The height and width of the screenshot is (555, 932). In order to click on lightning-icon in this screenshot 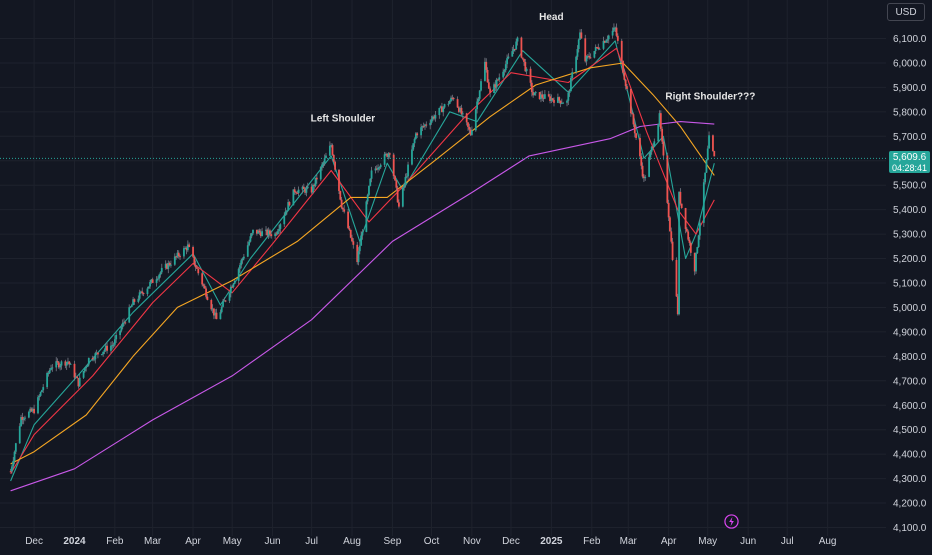, I will do `click(731, 521)`.